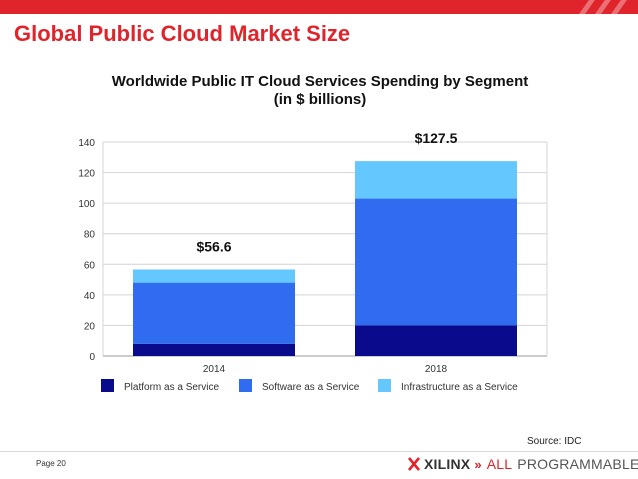 The height and width of the screenshot is (479, 638). What do you see at coordinates (86, 204) in the screenshot?
I see `y-tick-label: 100` at bounding box center [86, 204].